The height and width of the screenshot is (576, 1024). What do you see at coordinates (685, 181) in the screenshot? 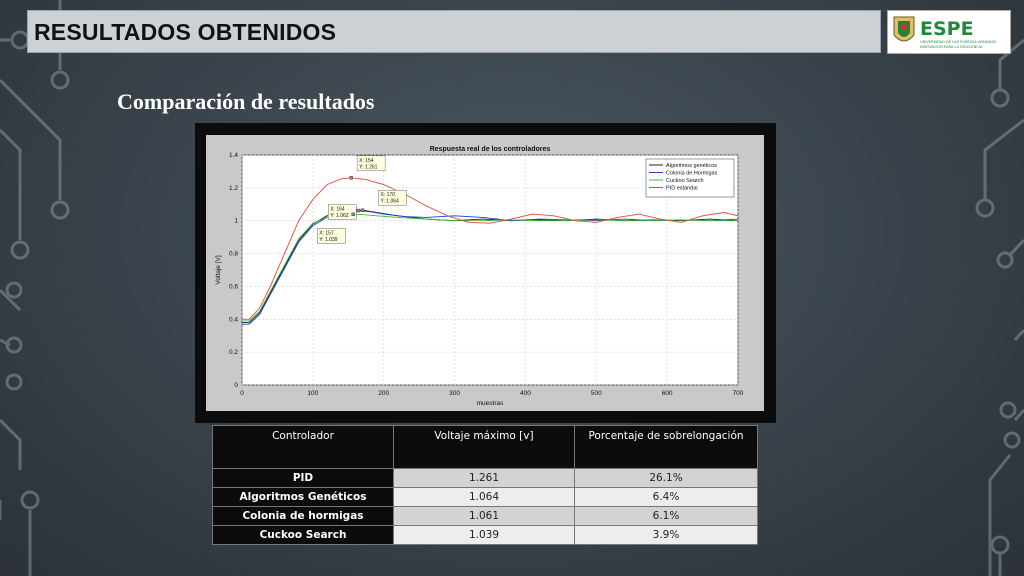
I see `legend-entry: Cuckoo Search` at bounding box center [685, 181].